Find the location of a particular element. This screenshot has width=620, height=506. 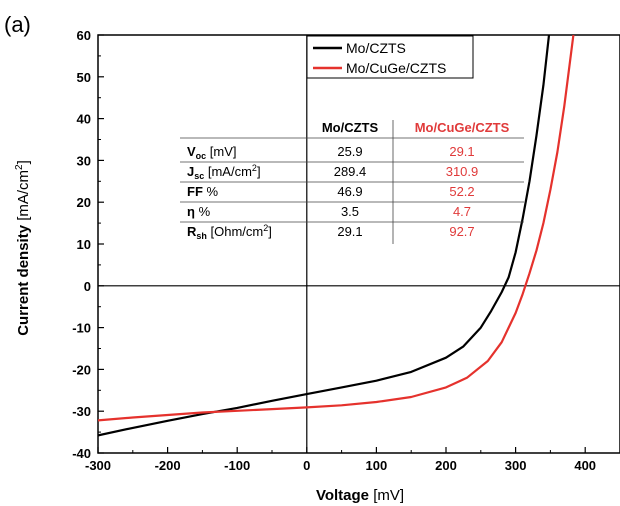

y-axis-label: Current density [mA/cm2] is located at coordinates (23, 248).